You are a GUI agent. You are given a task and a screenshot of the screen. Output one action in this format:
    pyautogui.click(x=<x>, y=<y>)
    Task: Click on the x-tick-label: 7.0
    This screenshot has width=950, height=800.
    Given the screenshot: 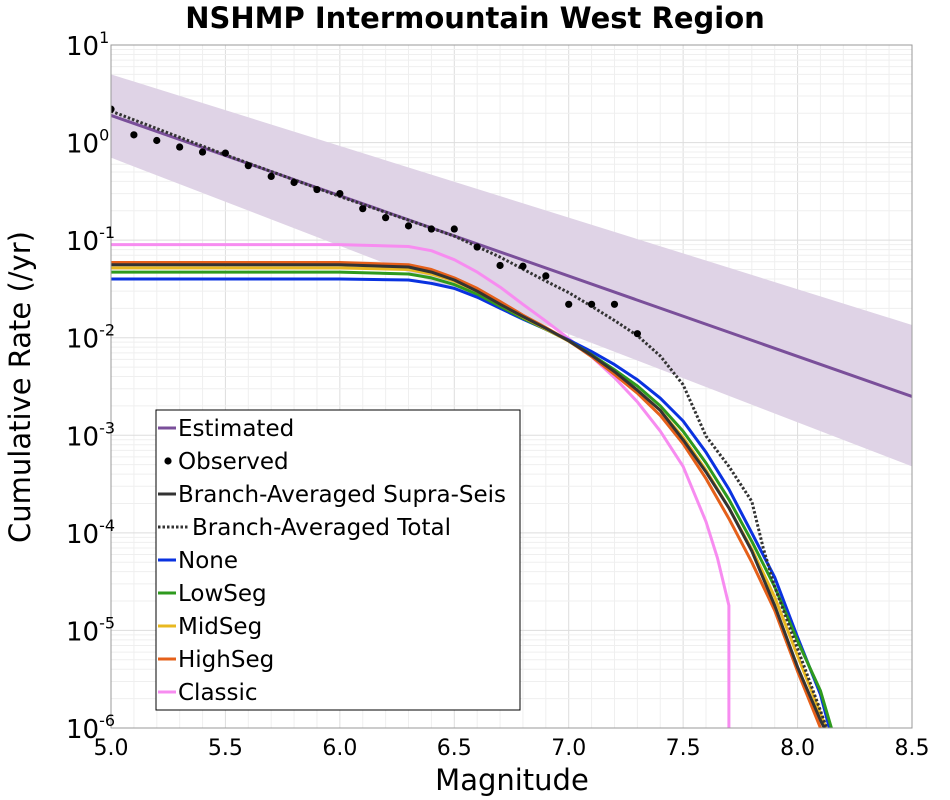 What is the action you would take?
    pyautogui.click(x=568, y=748)
    